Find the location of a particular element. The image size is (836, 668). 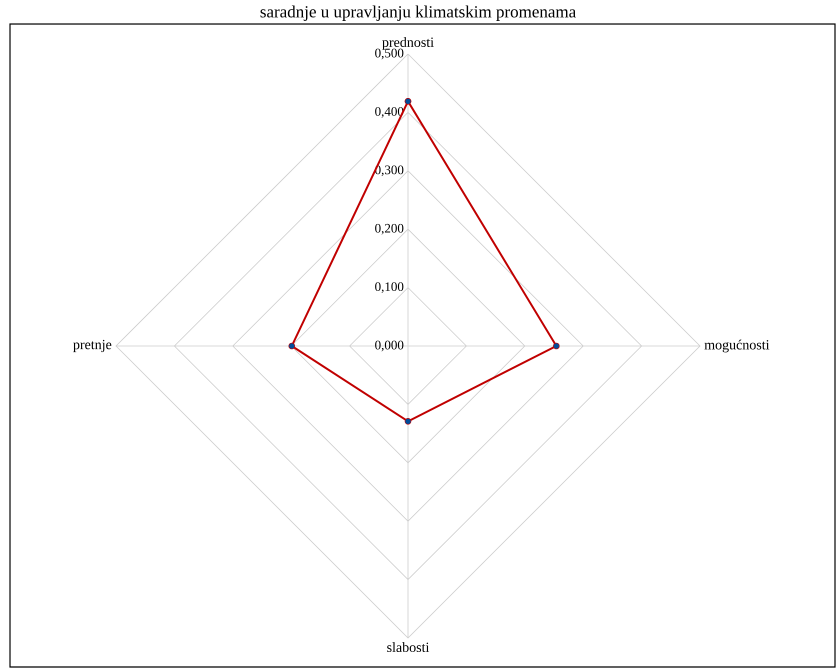

spoke-label: pretnje is located at coordinates (92, 346).